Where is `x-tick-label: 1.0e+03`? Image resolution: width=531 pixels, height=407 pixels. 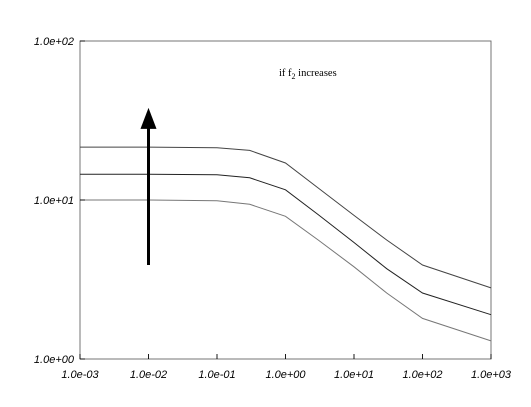
x-tick-label: 1.0e+03 is located at coordinates (491, 375).